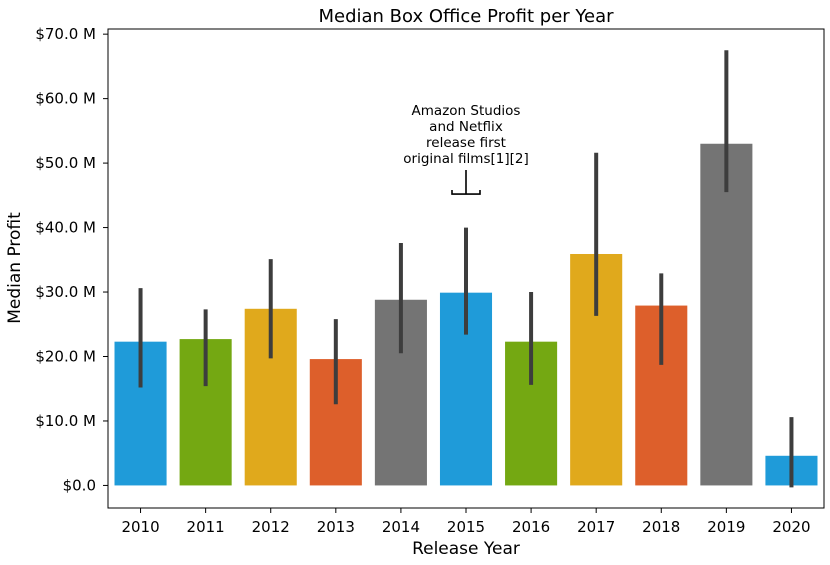 The width and height of the screenshot is (830, 565). I want to click on chart-title: Median Box Office Profit per Year, so click(466, 16).